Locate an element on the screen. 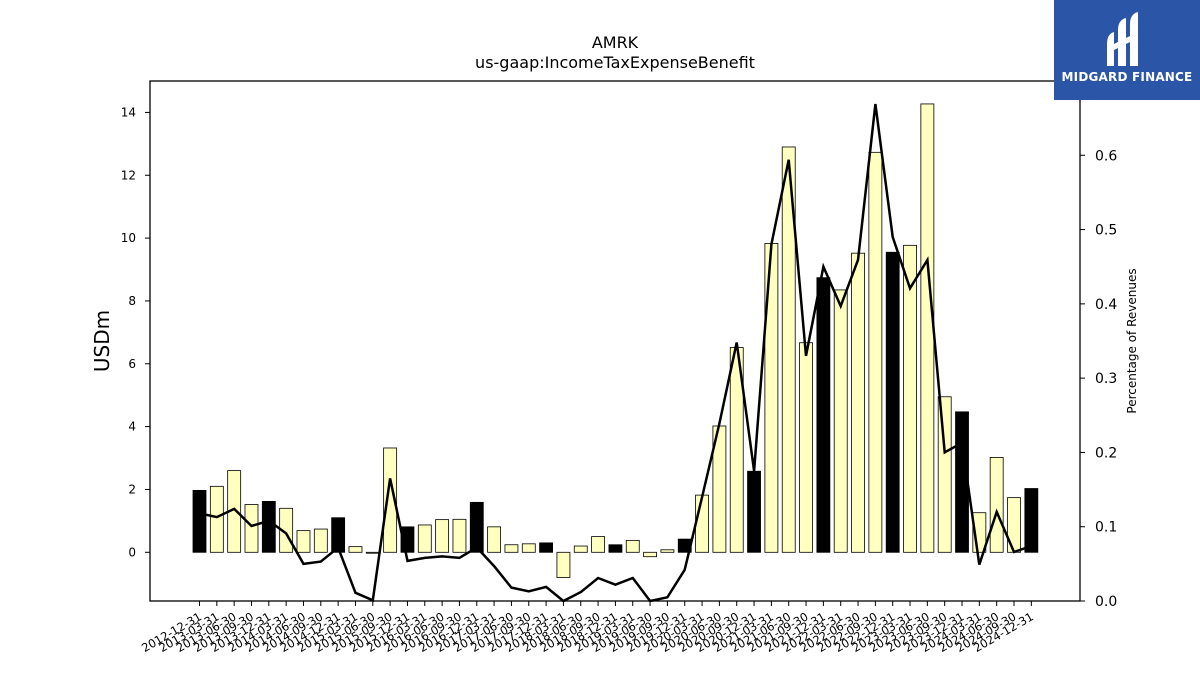 The height and width of the screenshot is (675, 1200). brand-logo: MIDGARD FINANCE is located at coordinates (1127, 50).